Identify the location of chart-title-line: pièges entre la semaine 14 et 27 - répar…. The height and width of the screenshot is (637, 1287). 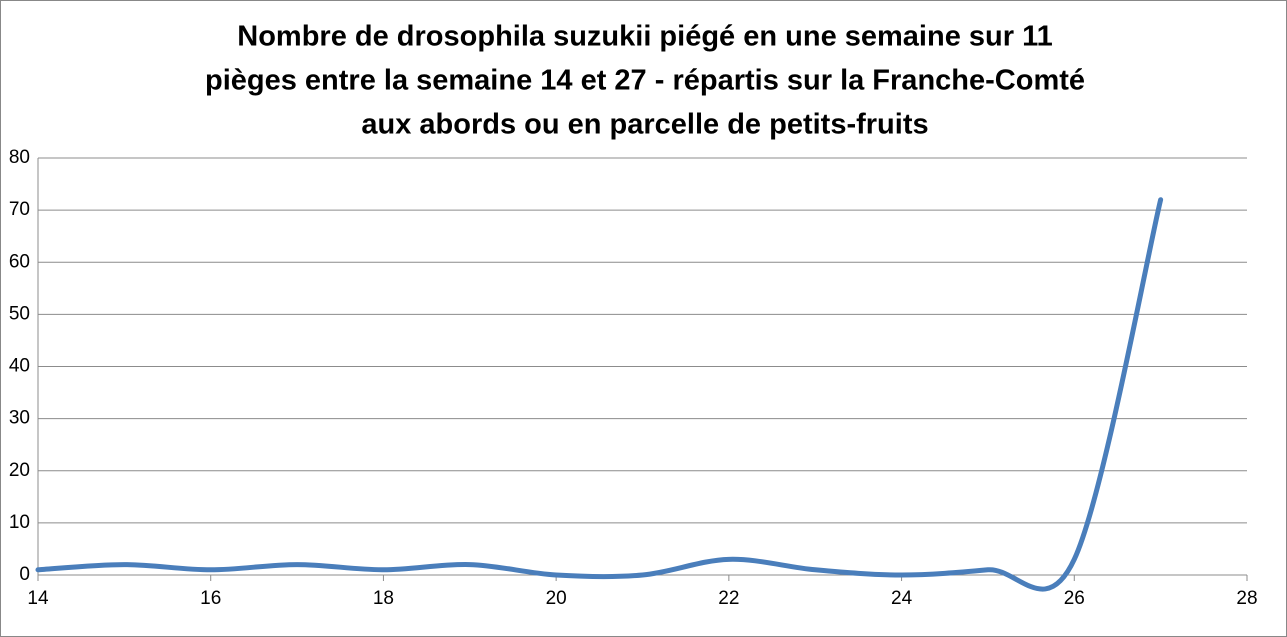
(645, 81).